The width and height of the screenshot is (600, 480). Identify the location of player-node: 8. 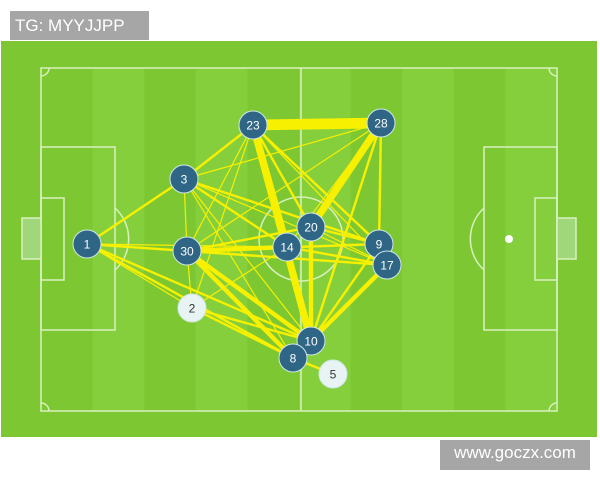
(293, 358).